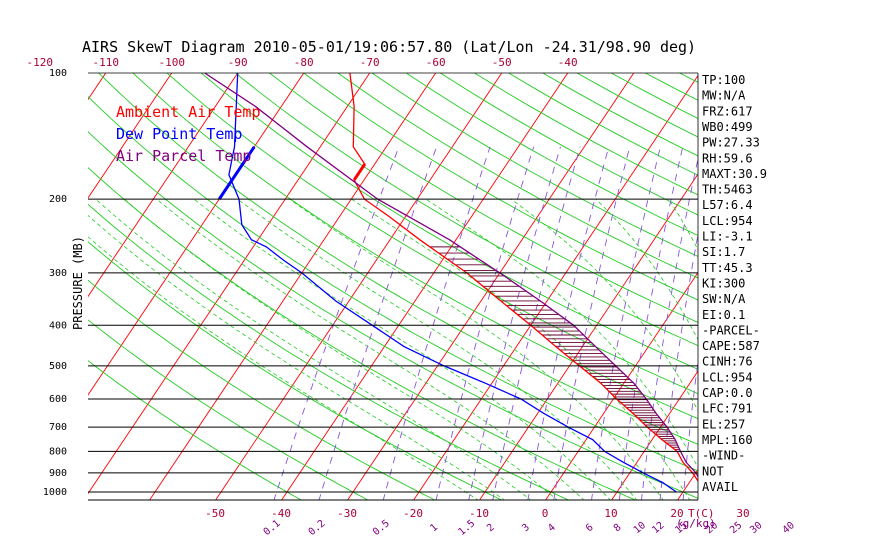 The width and height of the screenshot is (870, 560). Describe the element at coordinates (466, 528) in the screenshot. I see `mixing-ratio-tick-label: 1.5` at that location.